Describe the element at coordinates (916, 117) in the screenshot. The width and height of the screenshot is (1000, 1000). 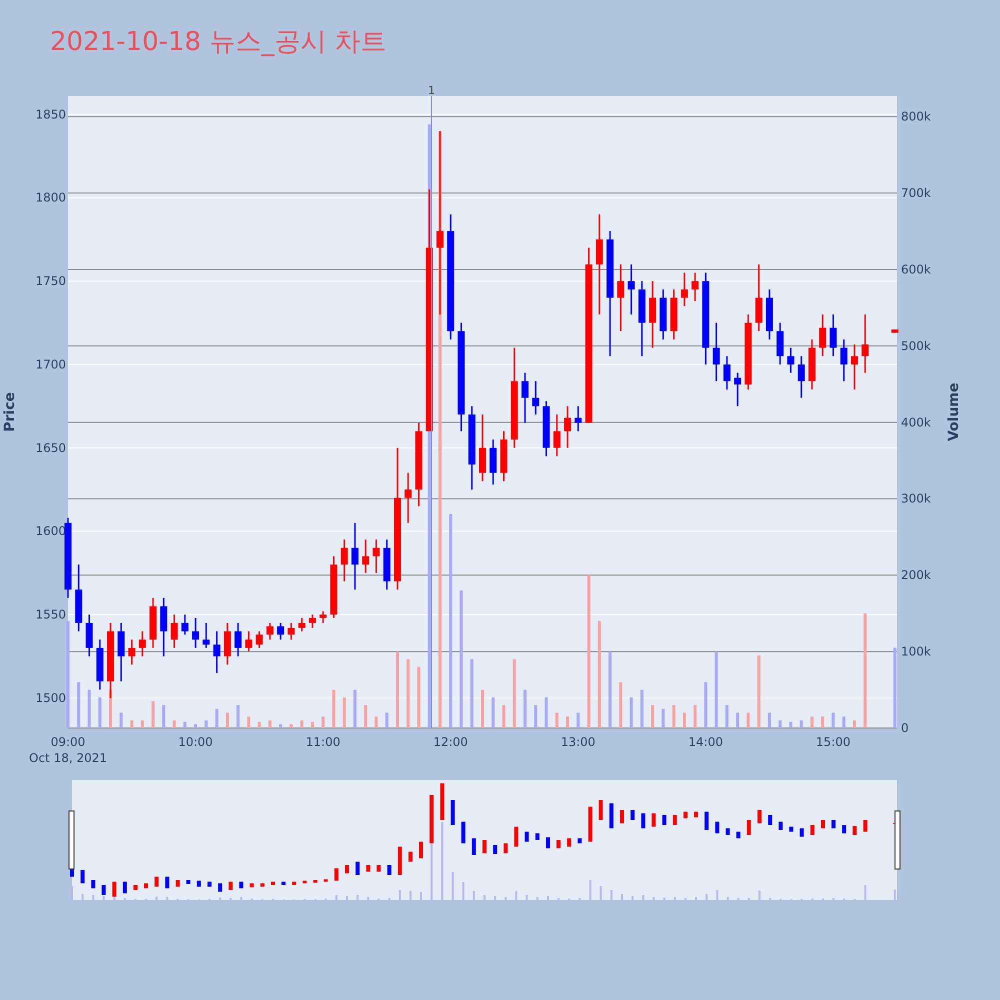
I see `y2-tick-label: 800k` at that location.